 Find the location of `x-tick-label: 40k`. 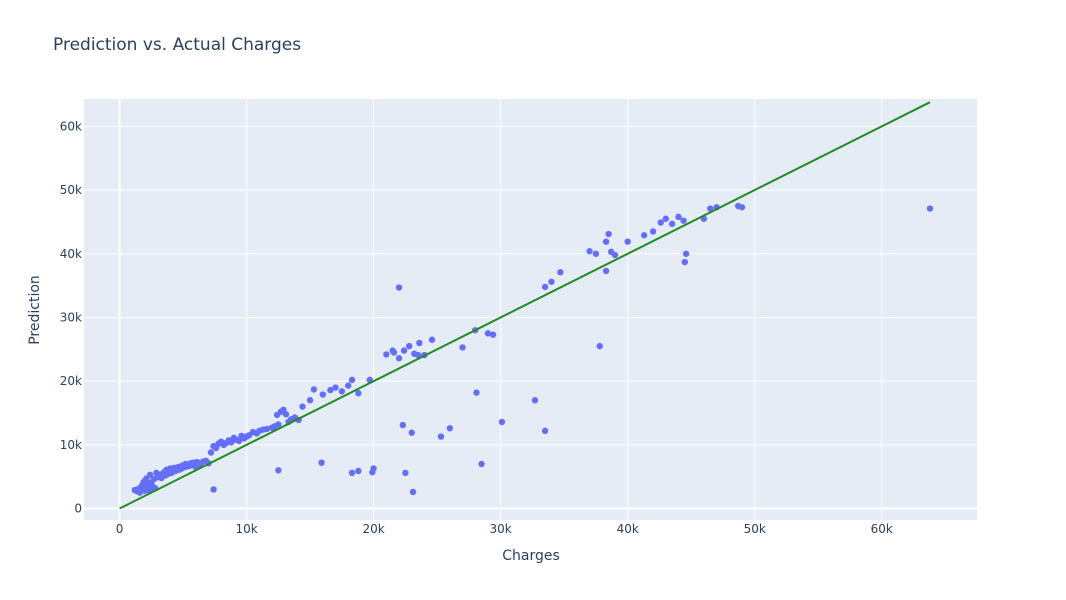

x-tick-label: 40k is located at coordinates (628, 529).